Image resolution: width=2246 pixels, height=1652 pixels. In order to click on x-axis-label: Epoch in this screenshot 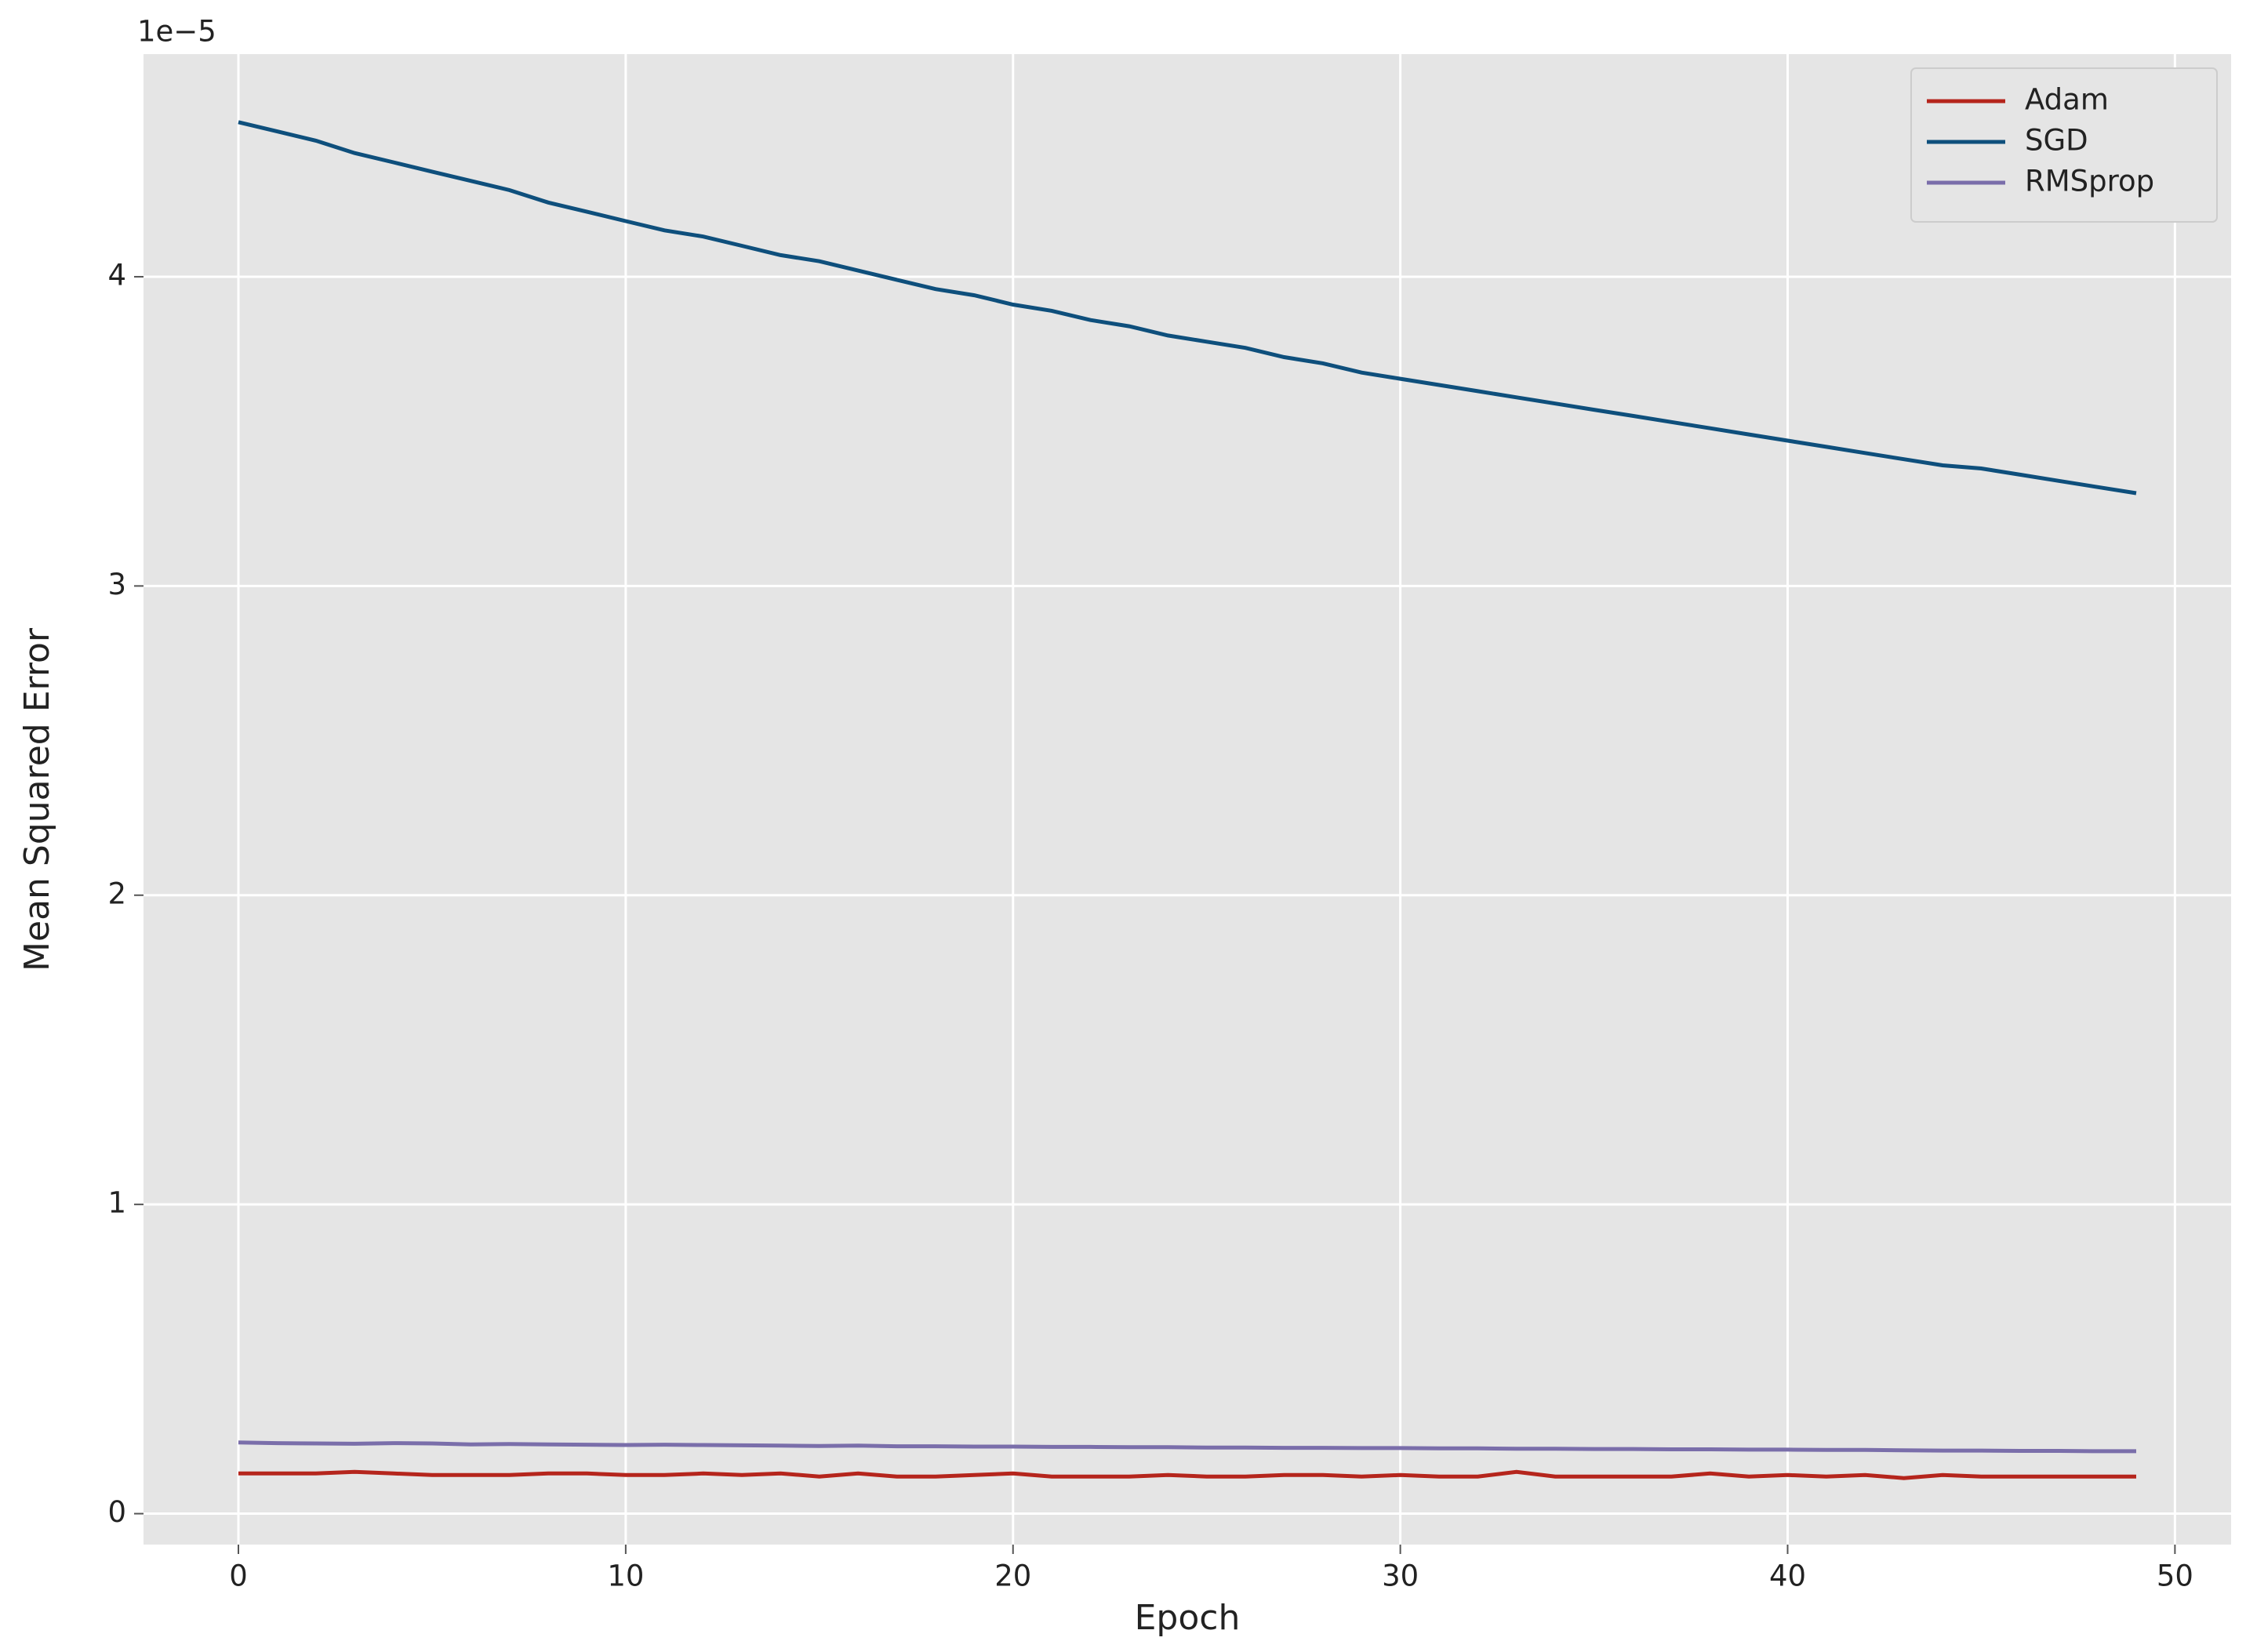, I will do `click(1188, 1618)`.